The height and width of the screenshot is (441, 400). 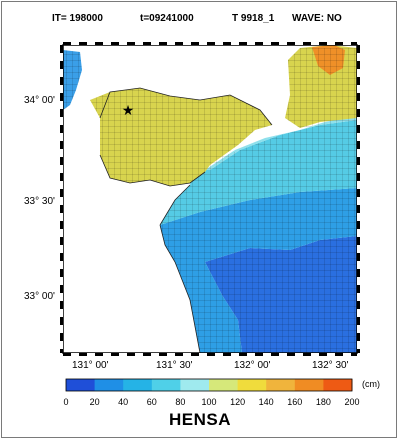 I want to click on colorbar-border, so click(x=209, y=385).